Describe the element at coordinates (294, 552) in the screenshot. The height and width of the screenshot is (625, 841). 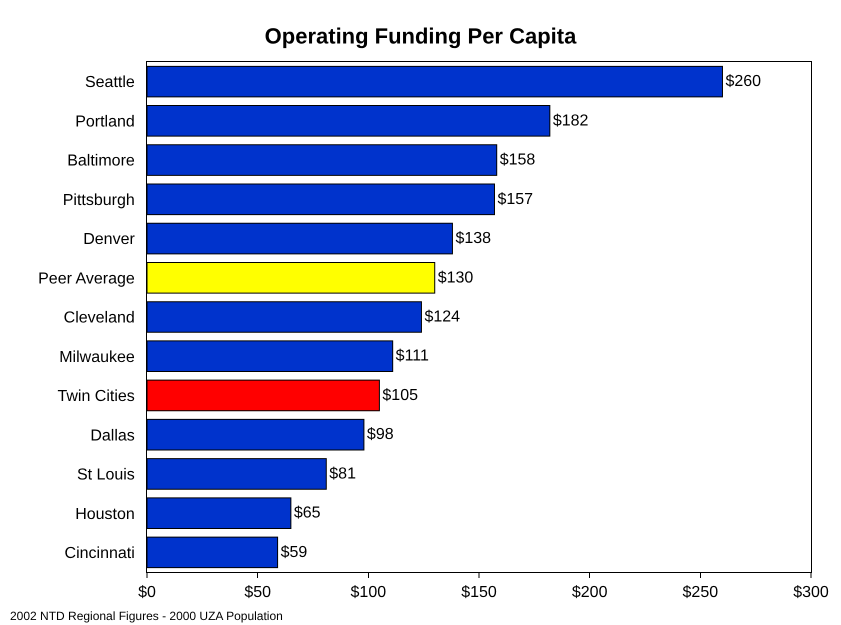
I see `data-label: $59` at that location.